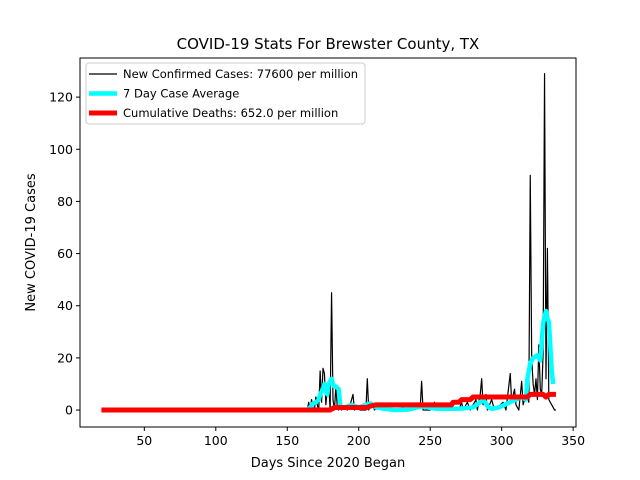 Image resolution: width=640 pixels, height=480 pixels. Describe the element at coordinates (430, 440) in the screenshot. I see `x-tick-label: 250` at that location.